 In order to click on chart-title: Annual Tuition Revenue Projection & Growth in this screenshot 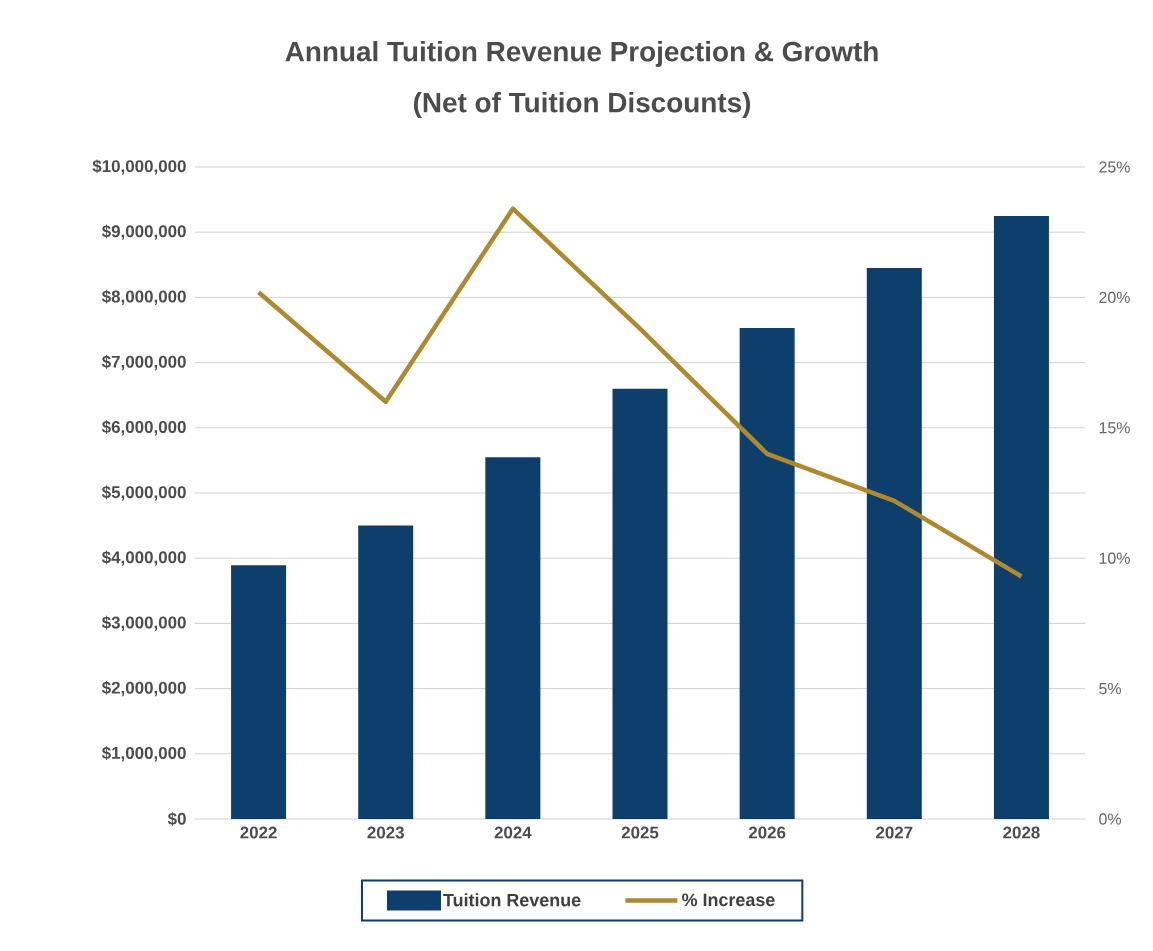, I will do `click(581, 54)`.